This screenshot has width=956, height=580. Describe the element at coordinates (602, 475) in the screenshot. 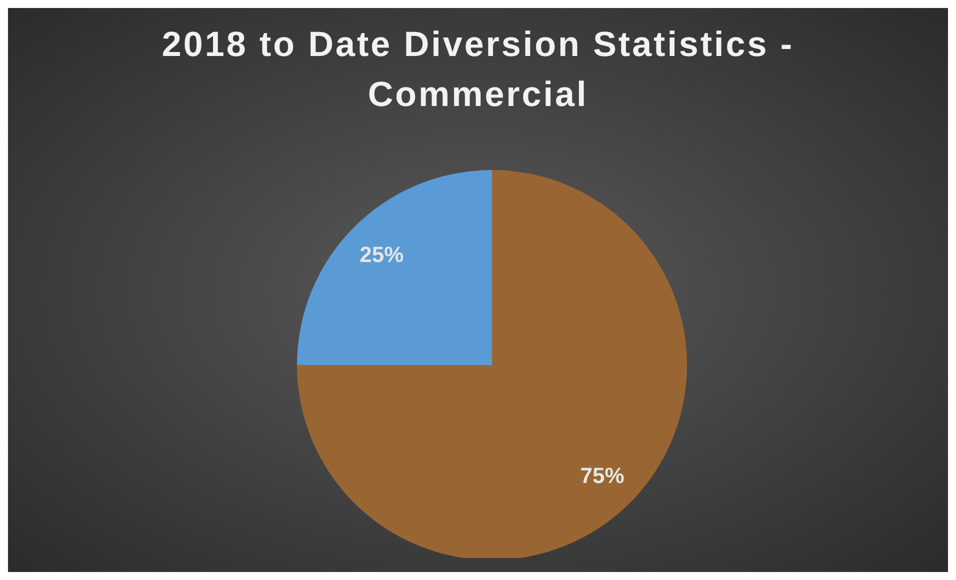

I see `data-label: 75%` at that location.